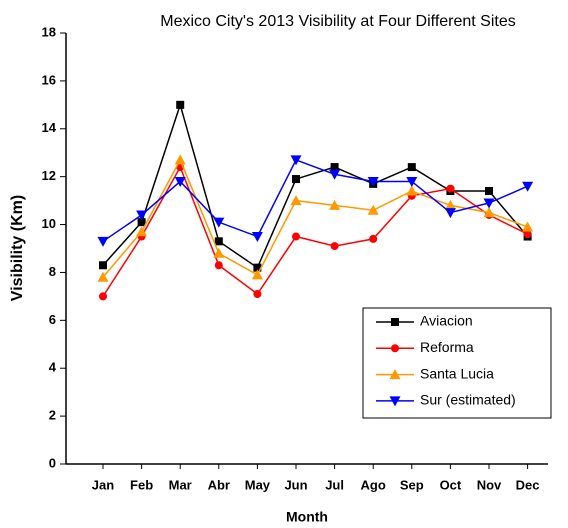 Image resolution: width=568 pixels, height=528 pixels. I want to click on x-tick-label: Feb, so click(141, 484).